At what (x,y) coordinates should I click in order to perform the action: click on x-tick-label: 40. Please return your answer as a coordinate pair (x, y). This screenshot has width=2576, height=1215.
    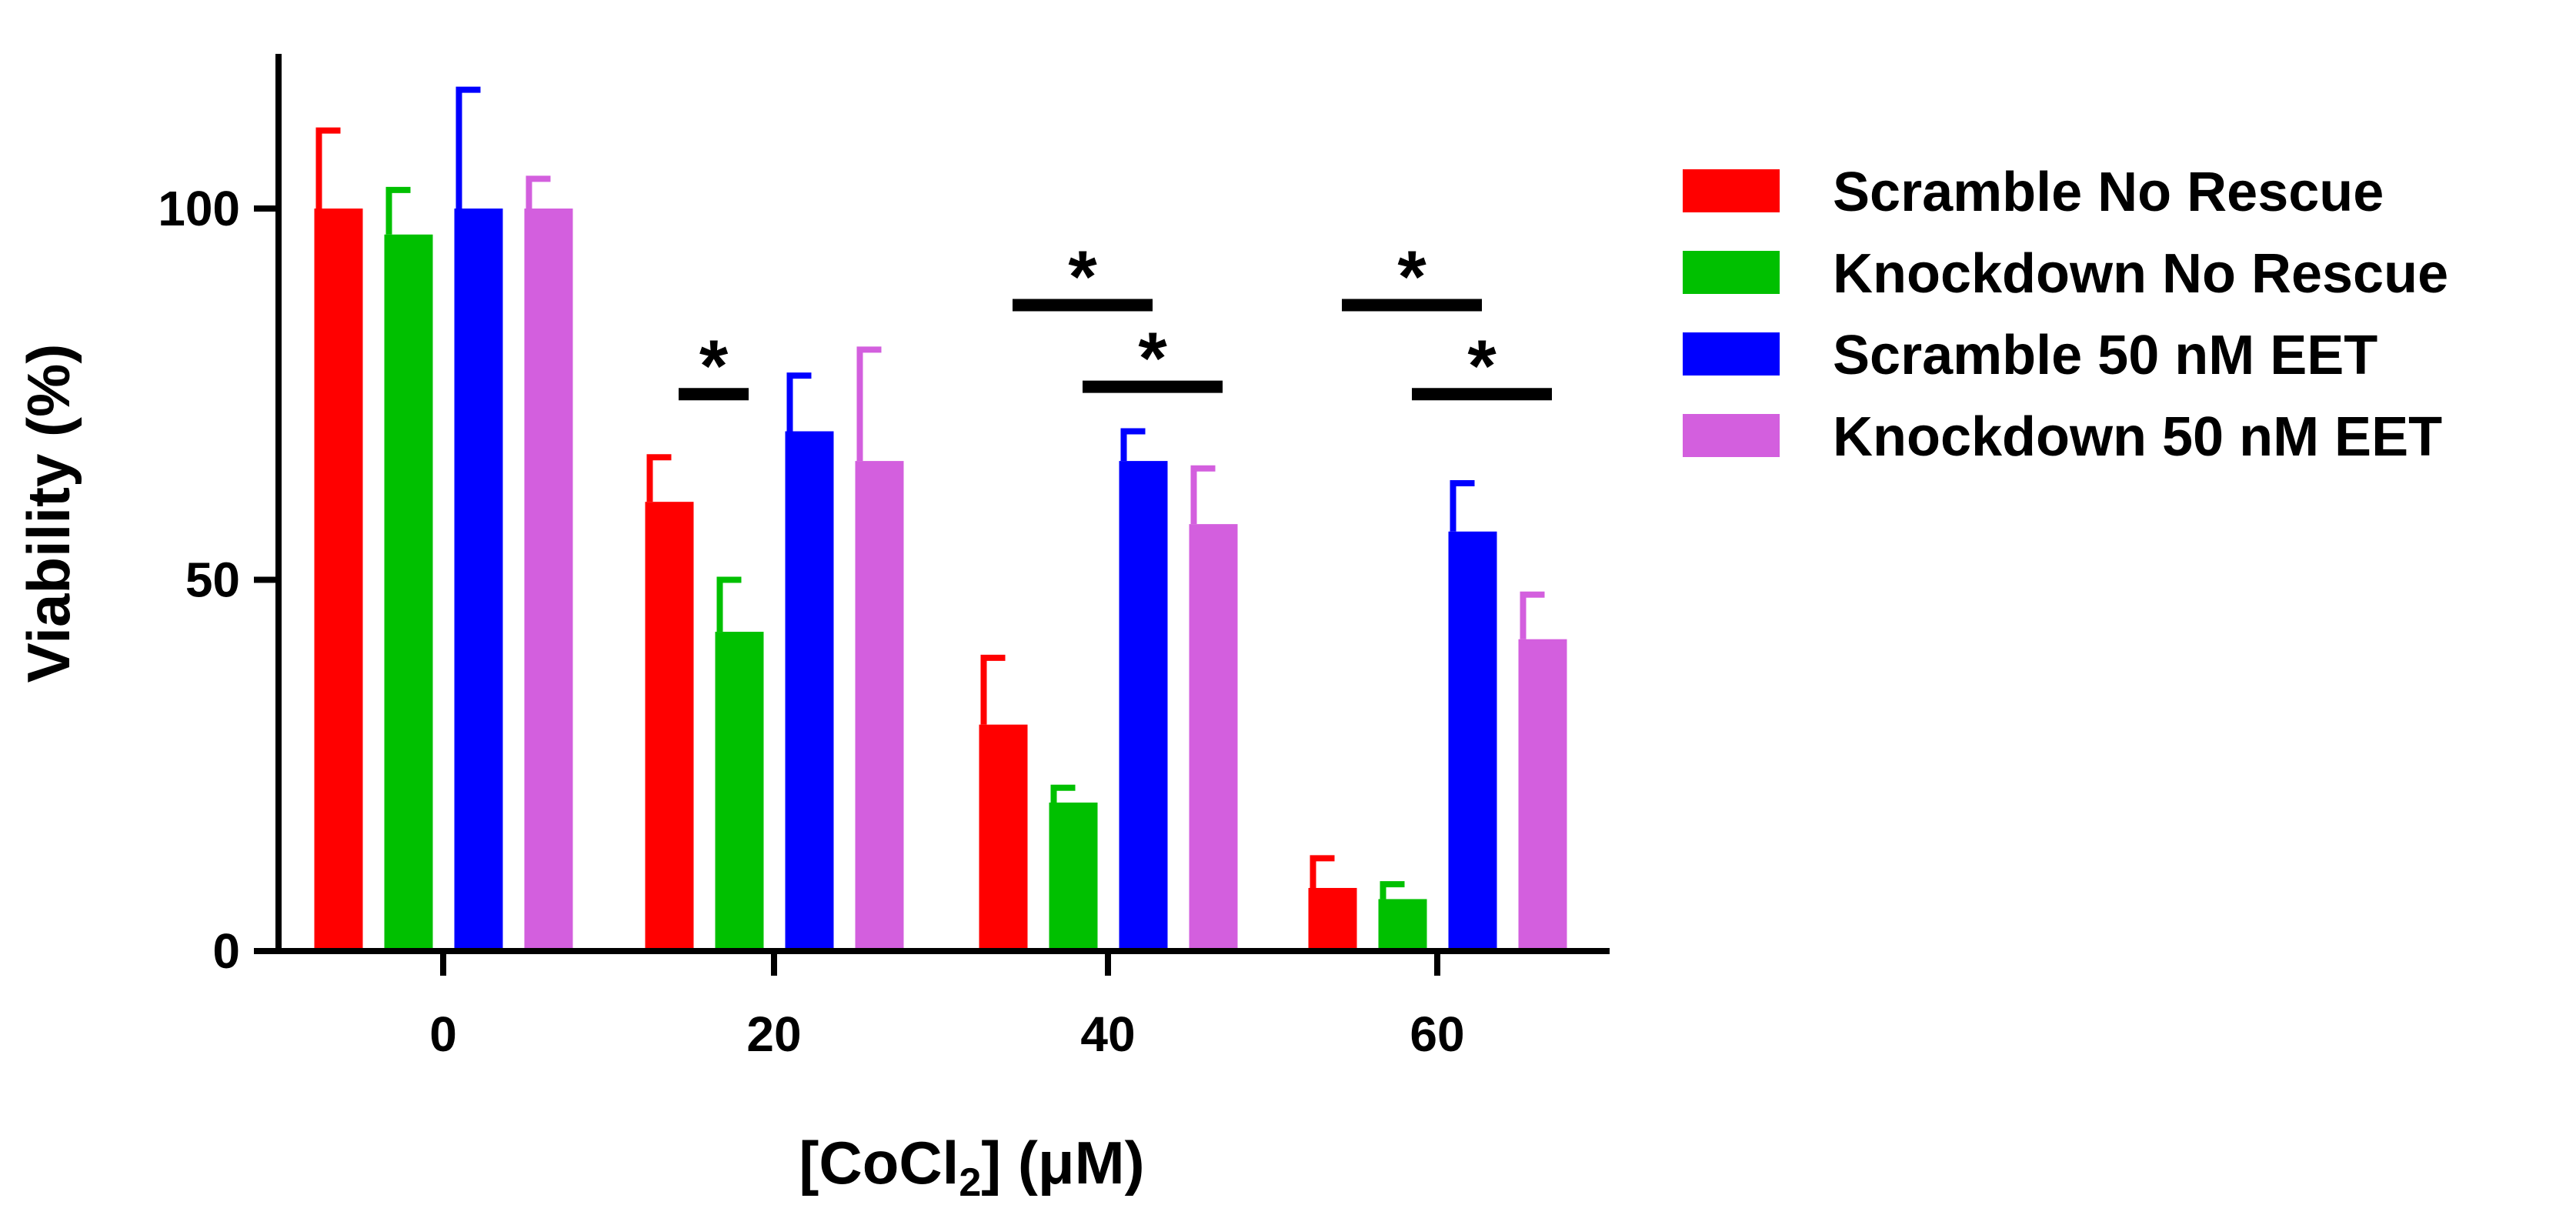
    Looking at the image, I should click on (1107, 1034).